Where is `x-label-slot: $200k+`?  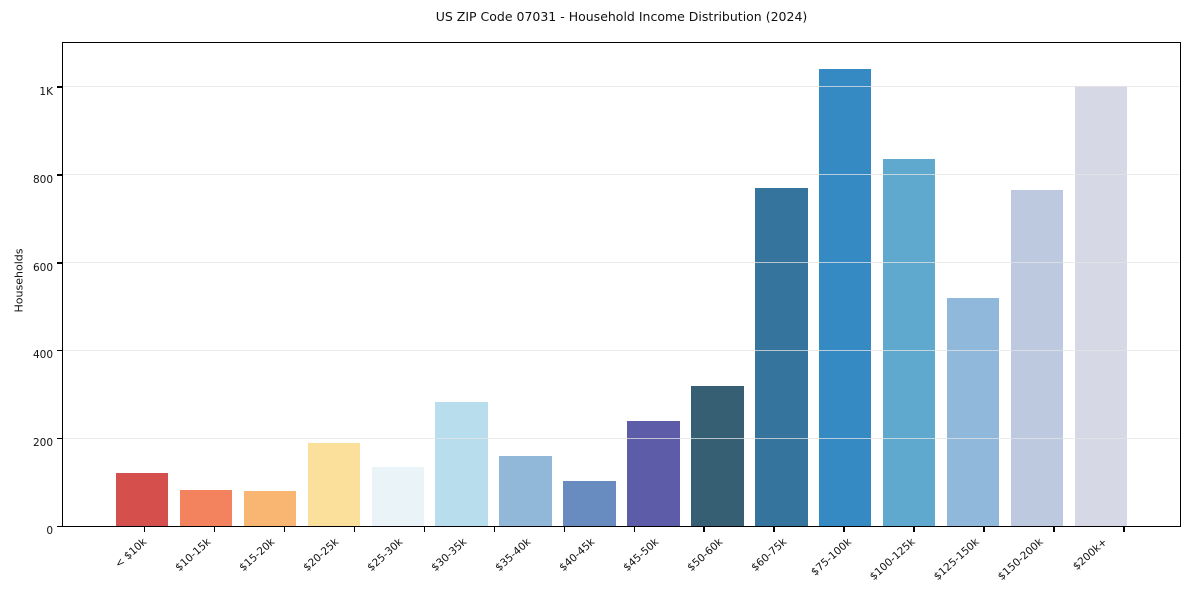
x-label-slot: $200k+ is located at coordinates (1102, 561).